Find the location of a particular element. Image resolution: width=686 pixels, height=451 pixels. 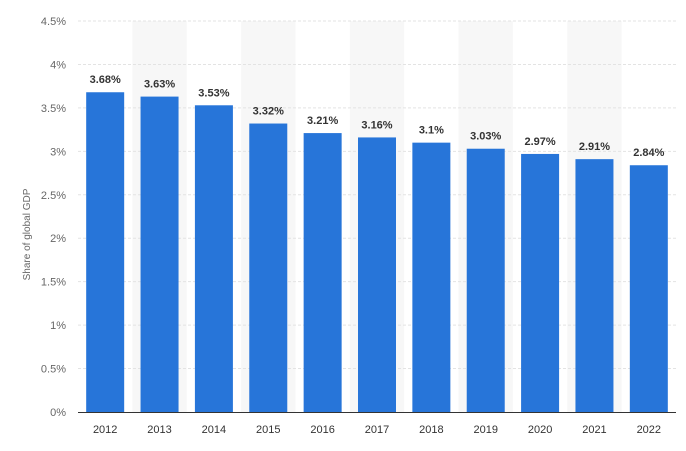

x-tick-label: 2021 is located at coordinates (594, 430).